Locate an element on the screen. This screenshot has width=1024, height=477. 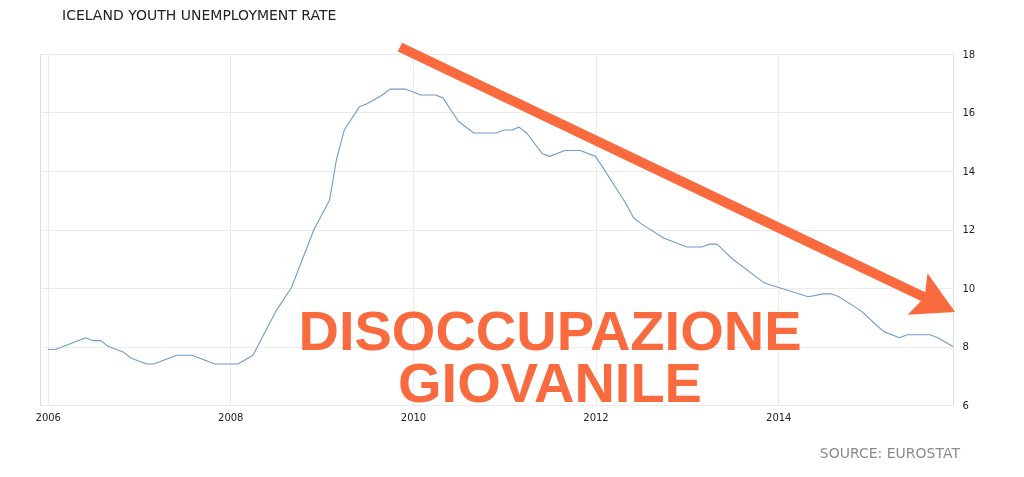
y-tick-label: 12 is located at coordinates (969, 229).